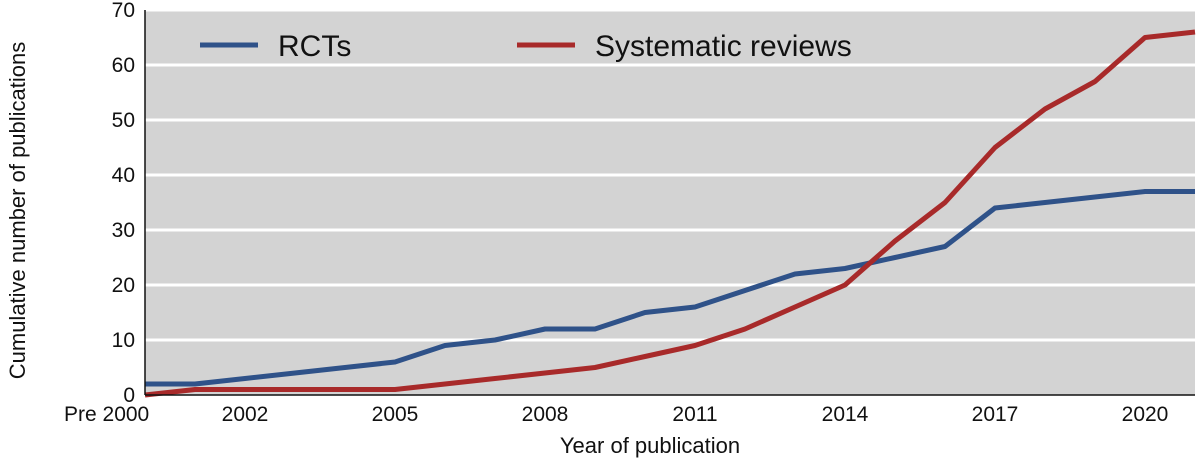 This screenshot has width=1200, height=461. I want to click on x-tick-label: 2014, so click(845, 414).